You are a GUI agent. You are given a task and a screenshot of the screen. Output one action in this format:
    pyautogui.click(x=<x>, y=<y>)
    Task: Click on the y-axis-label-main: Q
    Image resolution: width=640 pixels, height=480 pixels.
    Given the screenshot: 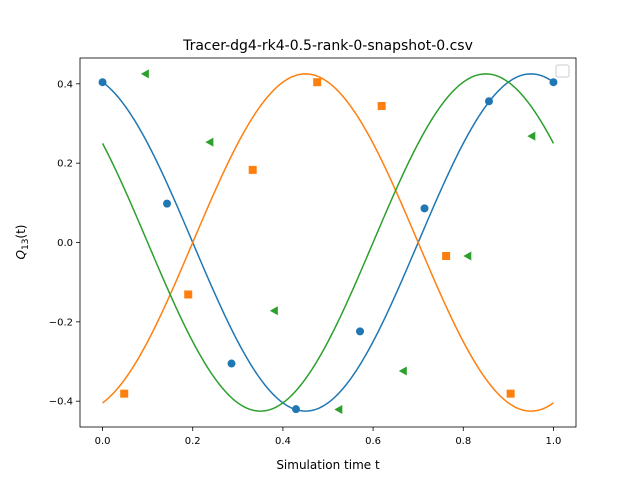 What is the action you would take?
    pyautogui.click(x=21, y=254)
    